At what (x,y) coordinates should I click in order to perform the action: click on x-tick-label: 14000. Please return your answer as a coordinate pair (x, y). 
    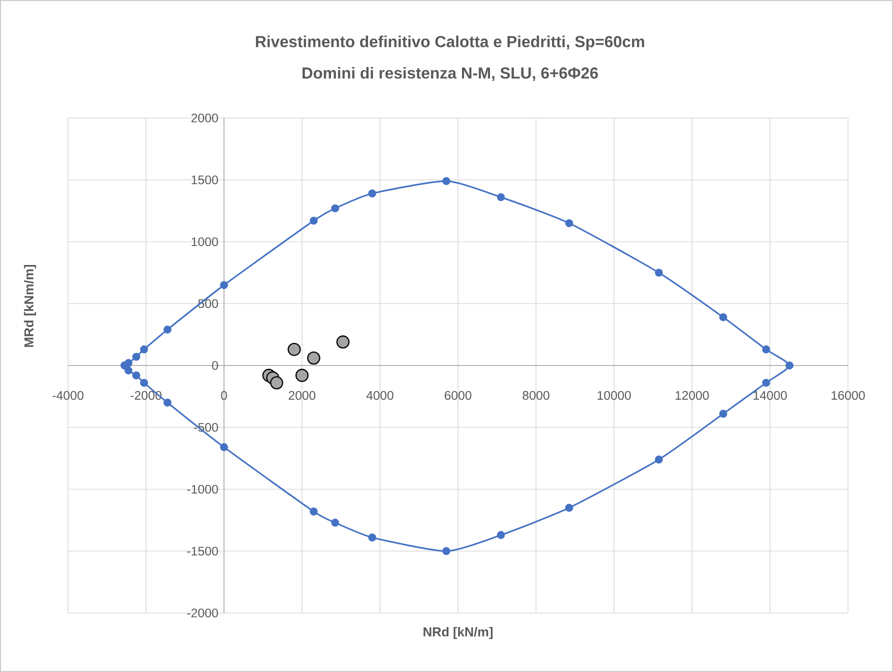
    Looking at the image, I should click on (770, 395).